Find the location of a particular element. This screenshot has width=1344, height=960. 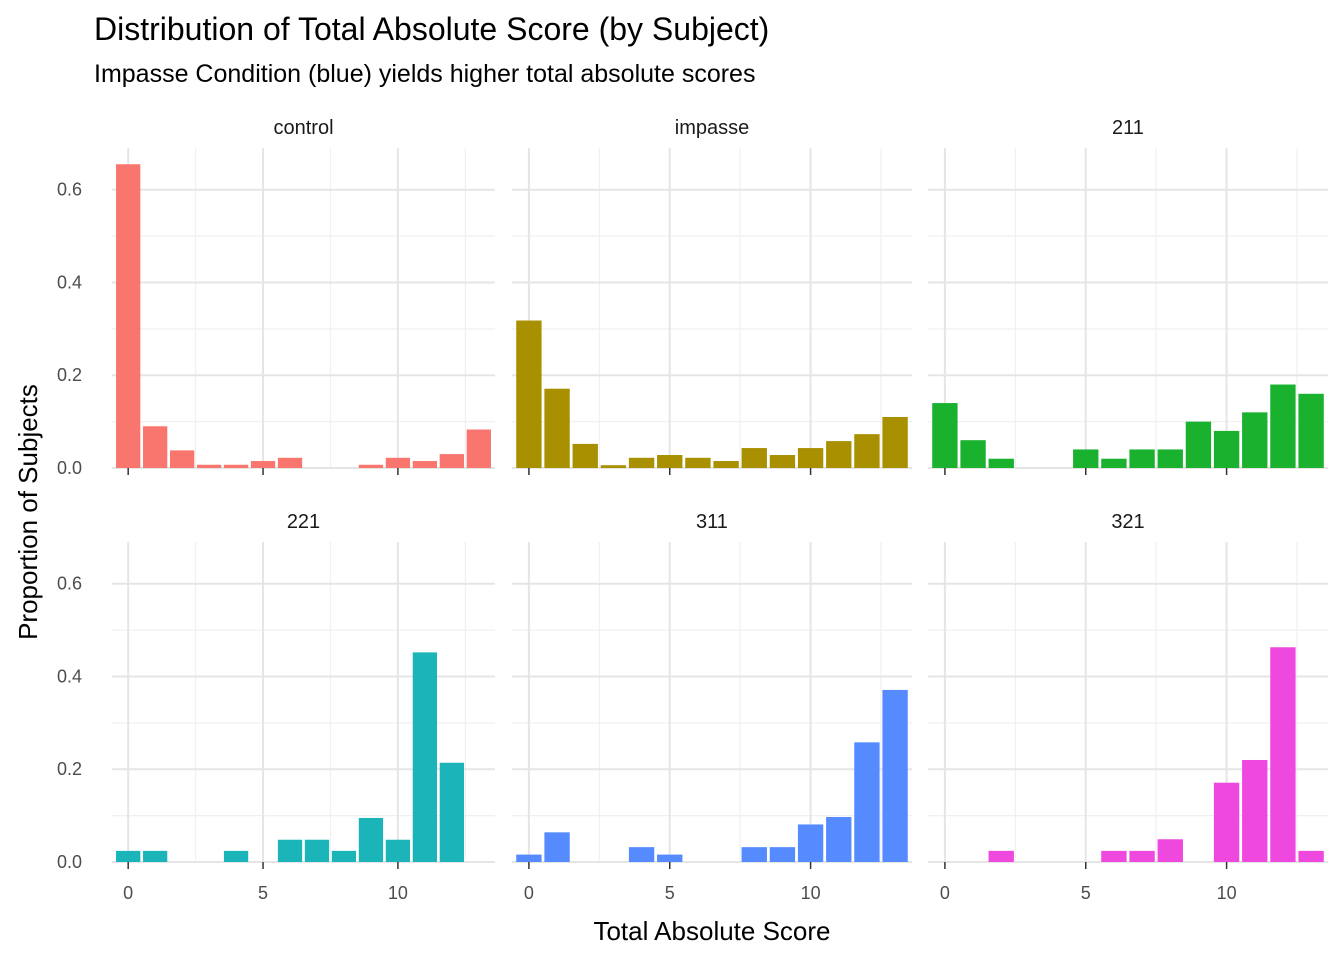

facet-label: 321 is located at coordinates (1127, 522).